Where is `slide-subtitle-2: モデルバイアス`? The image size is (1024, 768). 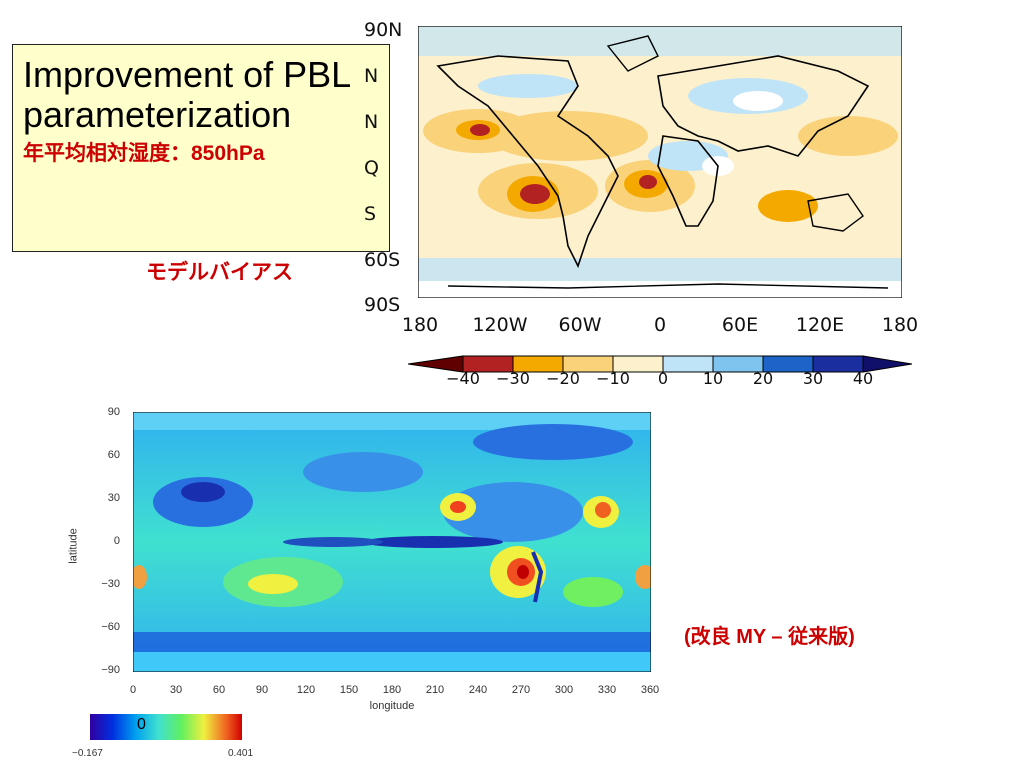 slide-subtitle-2: モデルバイアス is located at coordinates (219, 272).